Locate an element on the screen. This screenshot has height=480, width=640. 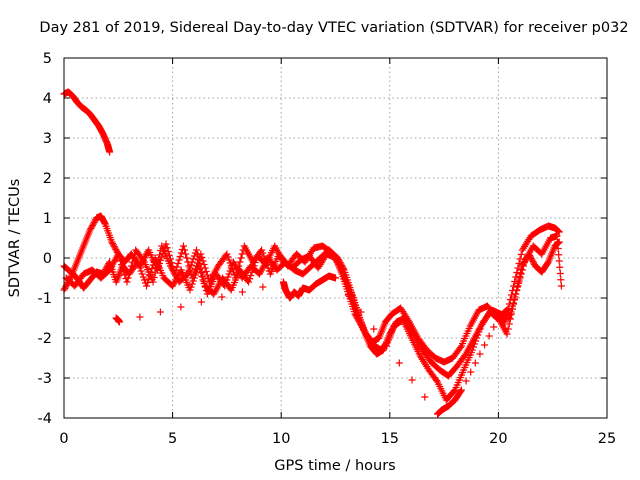
y-tick-label: 0 is located at coordinates (47, 259).